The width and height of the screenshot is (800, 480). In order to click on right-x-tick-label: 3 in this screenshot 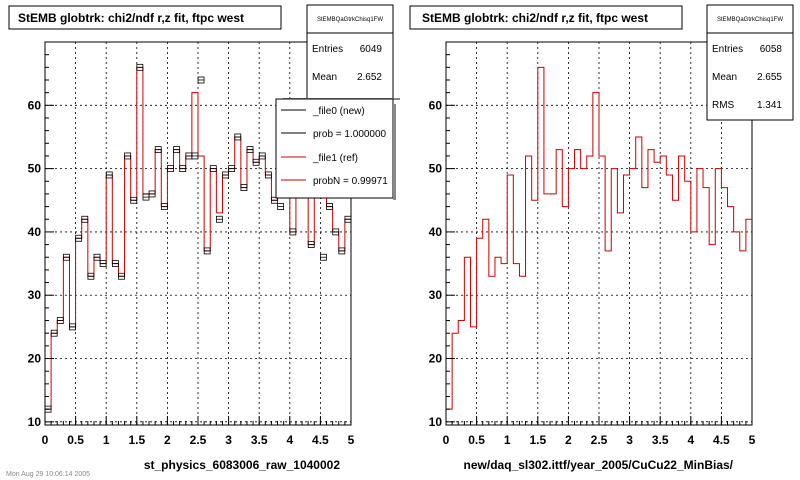, I will do `click(629, 440)`.